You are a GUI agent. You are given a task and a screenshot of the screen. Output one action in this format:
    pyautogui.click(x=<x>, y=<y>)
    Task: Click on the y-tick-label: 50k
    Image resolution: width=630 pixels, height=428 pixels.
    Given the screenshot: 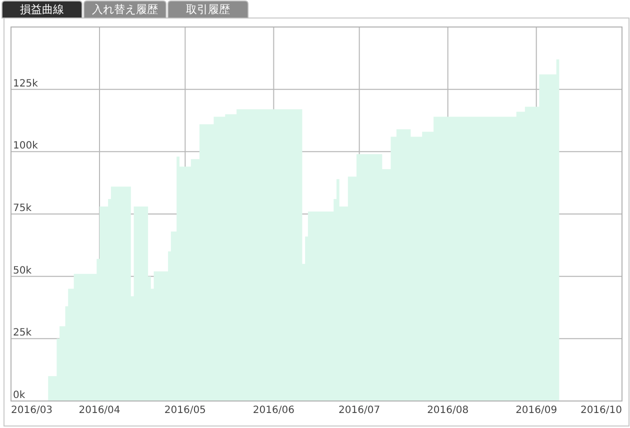 What is the action you would take?
    pyautogui.click(x=22, y=270)
    